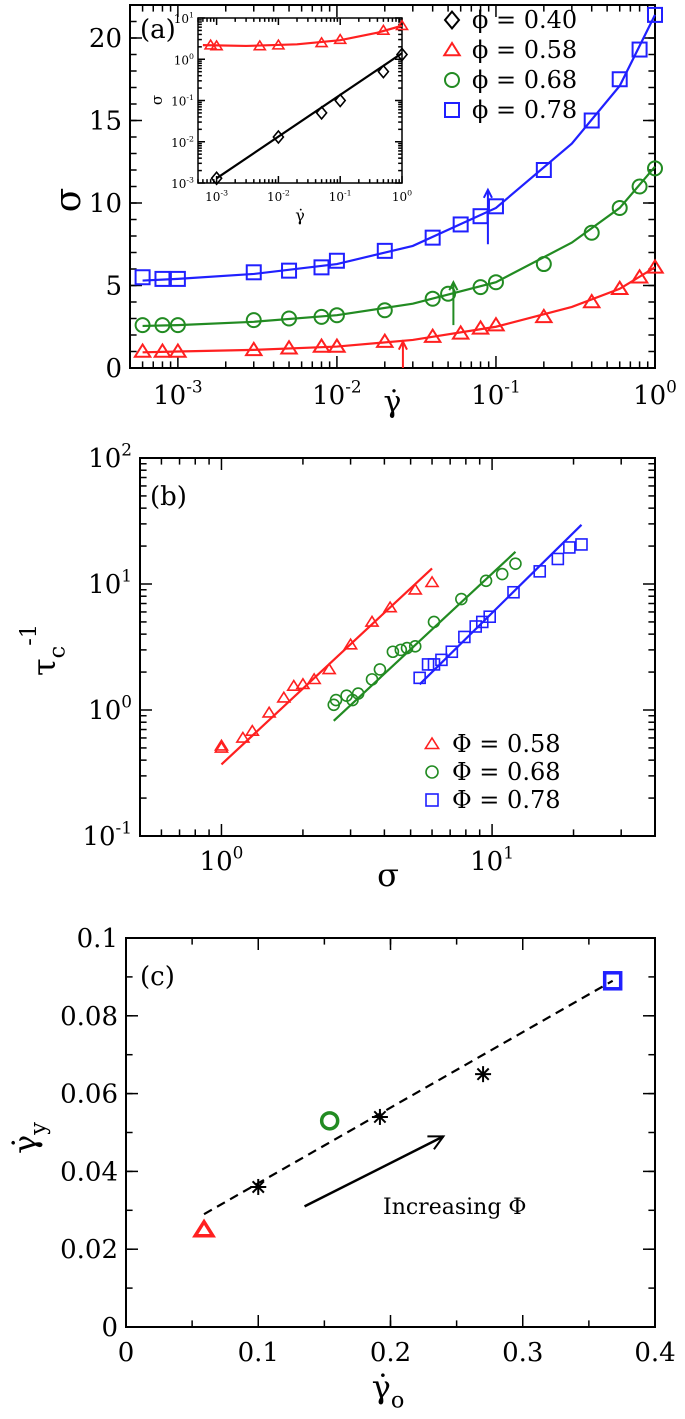  I want to click on annotation-text: Increasing Φ, so click(454, 1207).